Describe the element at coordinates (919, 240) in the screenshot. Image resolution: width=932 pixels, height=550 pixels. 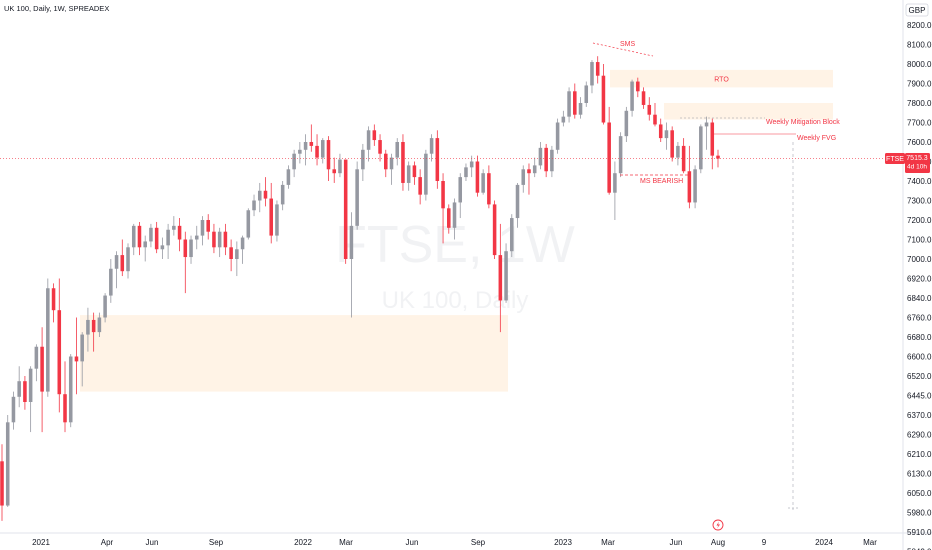
I see `price-tick-label: 7100.0` at that location.